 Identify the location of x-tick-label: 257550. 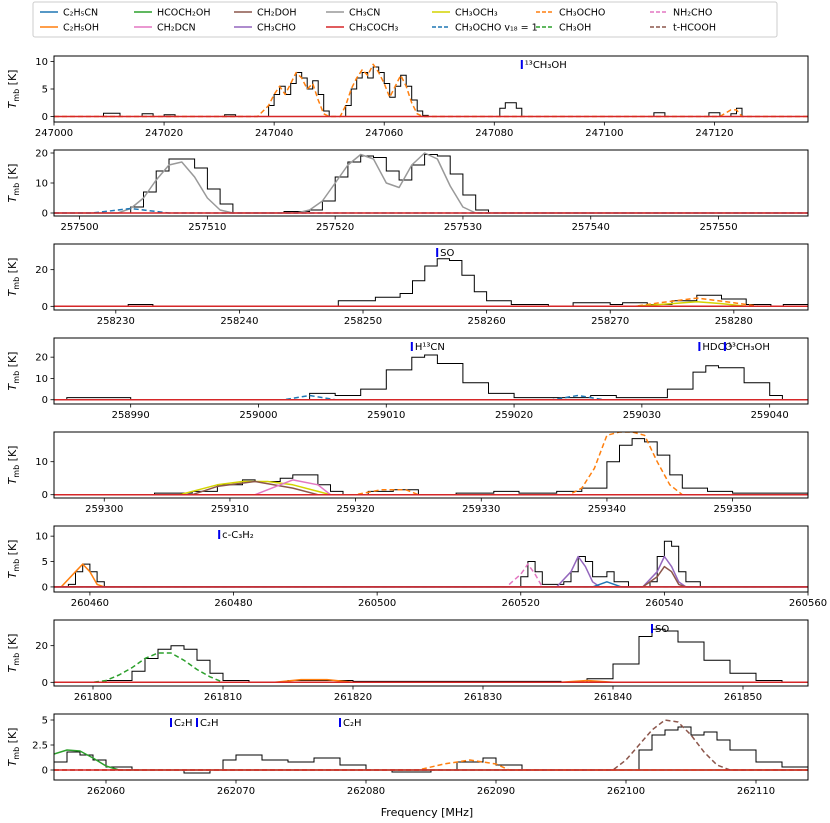
(718, 227).